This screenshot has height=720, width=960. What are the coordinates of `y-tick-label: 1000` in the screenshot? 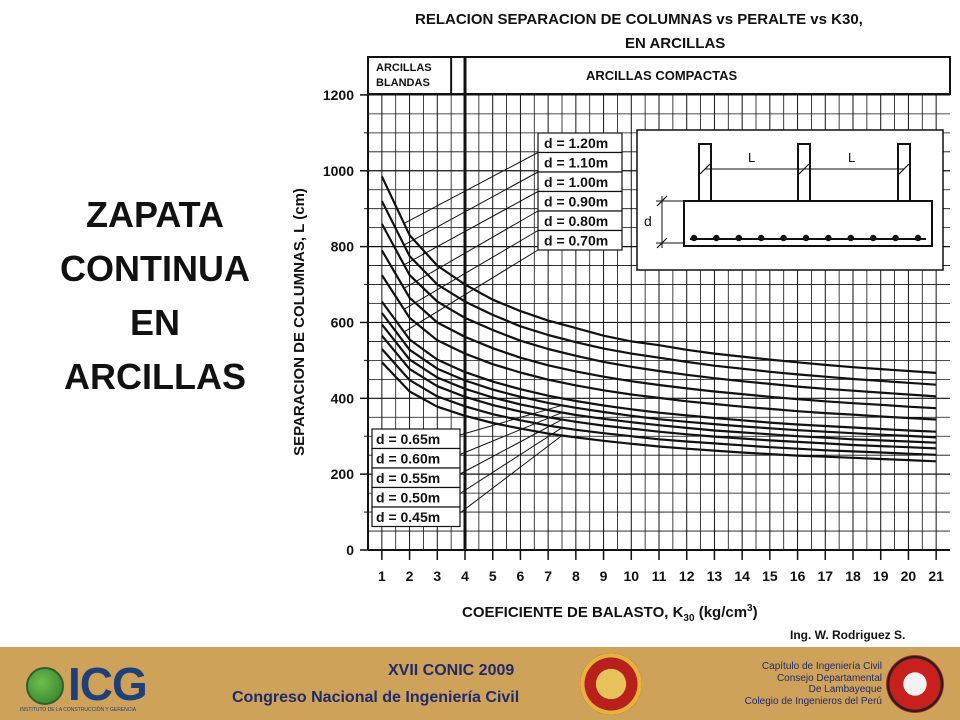 It's located at (338, 171).